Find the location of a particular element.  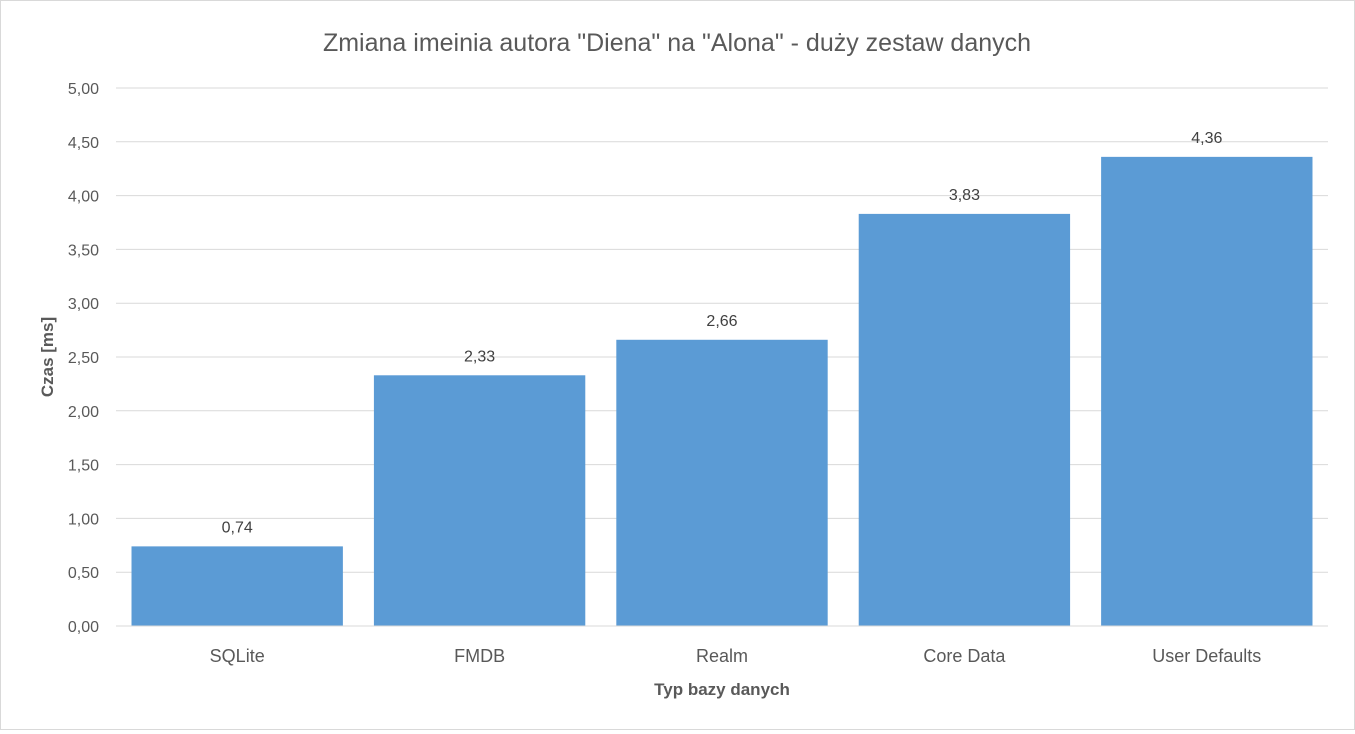

bar-user-defaults is located at coordinates (1207, 391).